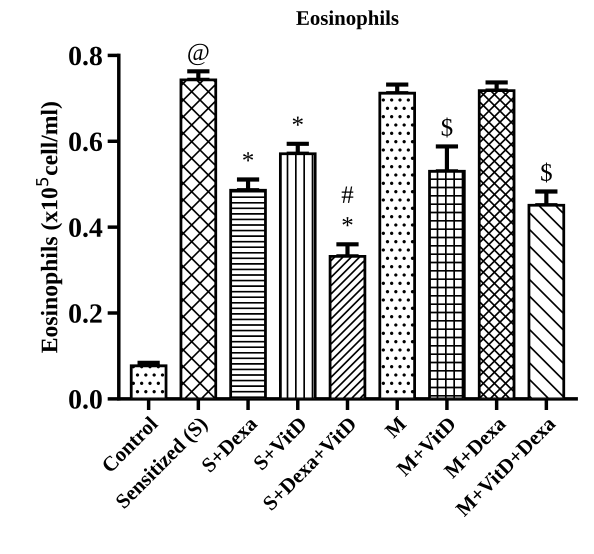 The image size is (594, 554). What do you see at coordinates (198, 55) in the screenshot?
I see `annotation: @` at bounding box center [198, 55].